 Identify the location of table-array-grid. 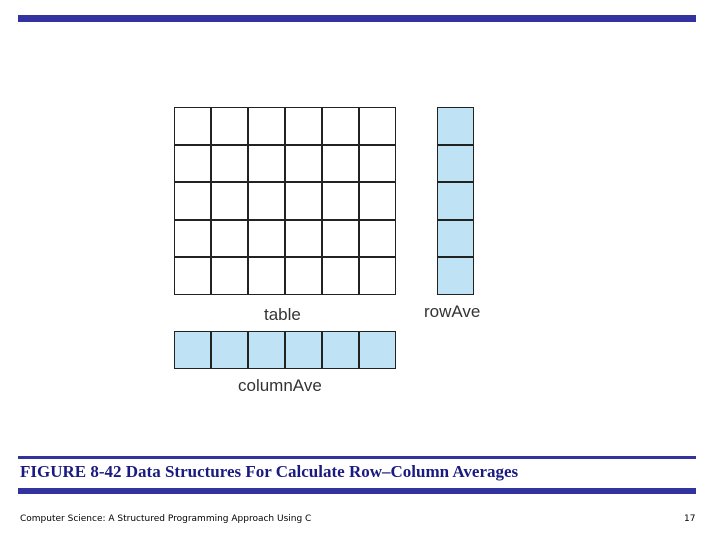
(285, 201).